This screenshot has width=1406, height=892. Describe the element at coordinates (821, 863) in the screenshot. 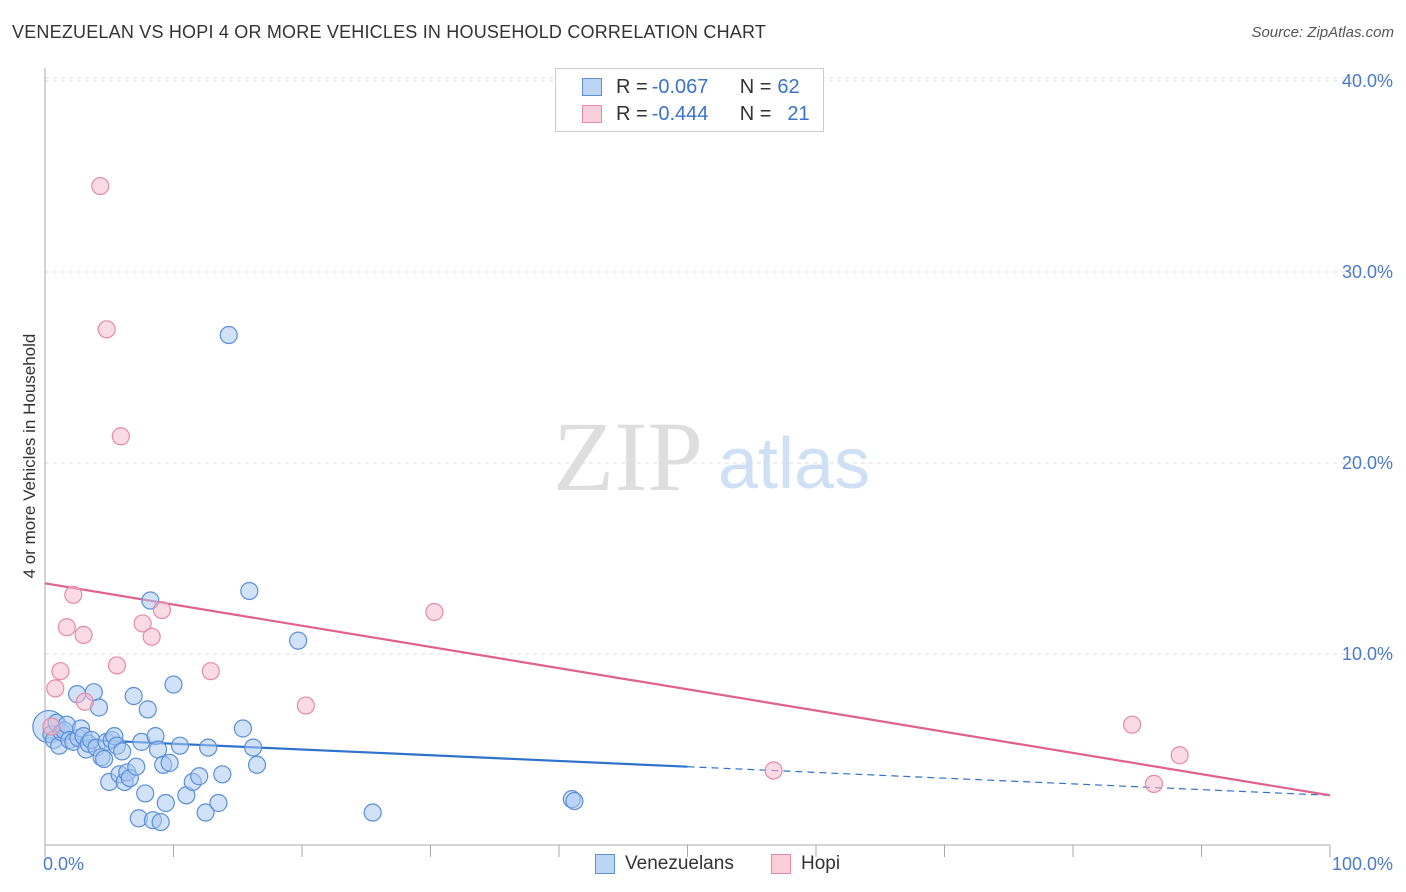

I see `bottom-legend-label-hopi: Hopi` at that location.